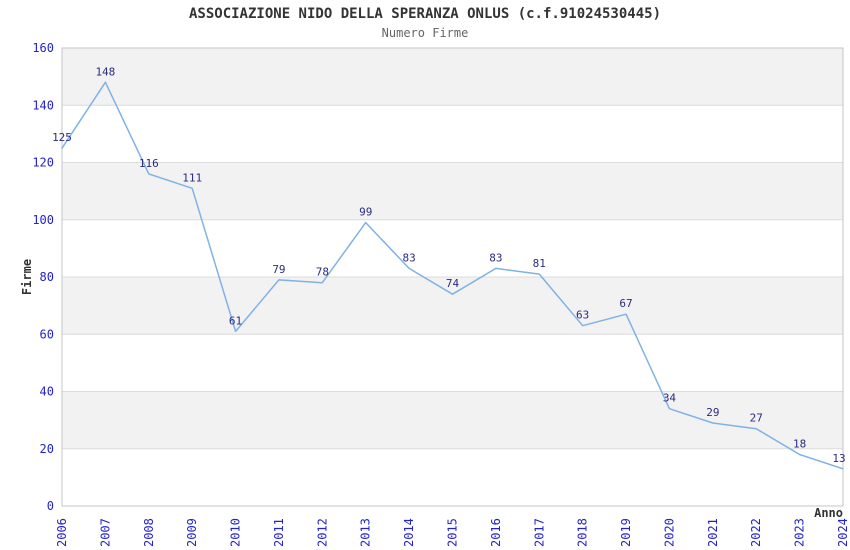 The width and height of the screenshot is (850, 550). Describe the element at coordinates (105, 71) in the screenshot. I see `data-point-label: 148` at that location.